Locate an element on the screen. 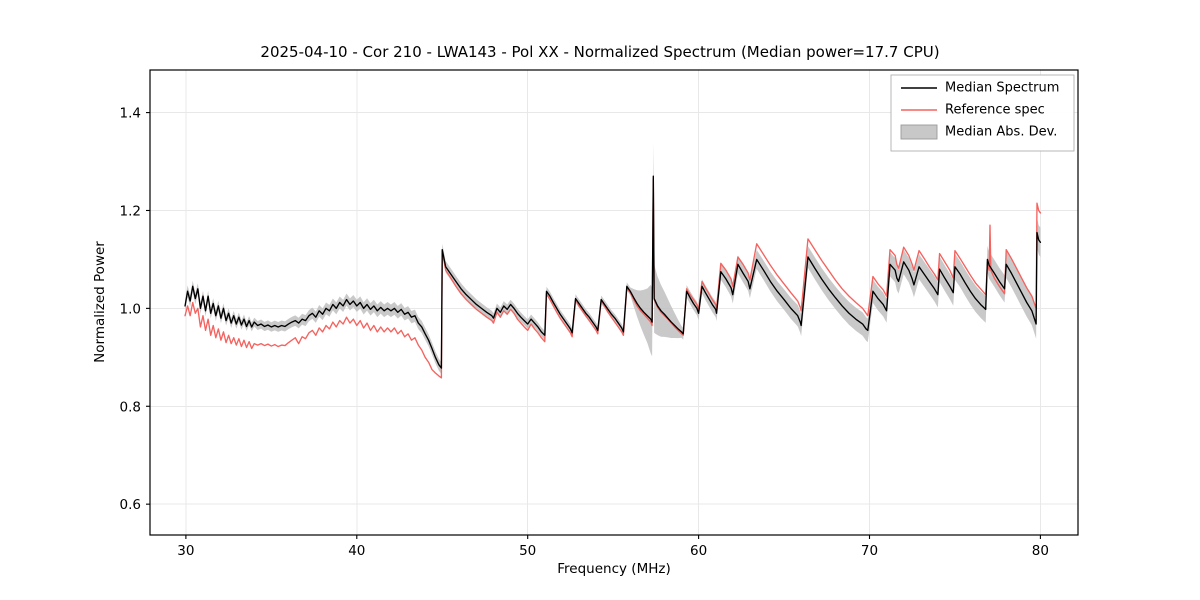  x-tick-label: 80 is located at coordinates (1040, 551).